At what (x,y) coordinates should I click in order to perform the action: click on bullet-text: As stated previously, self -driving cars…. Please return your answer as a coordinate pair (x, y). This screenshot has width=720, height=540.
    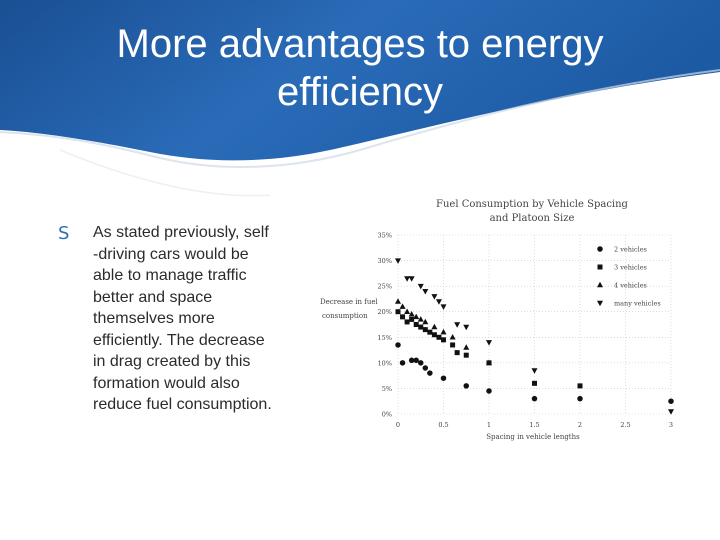
    Looking at the image, I should click on (198, 319).